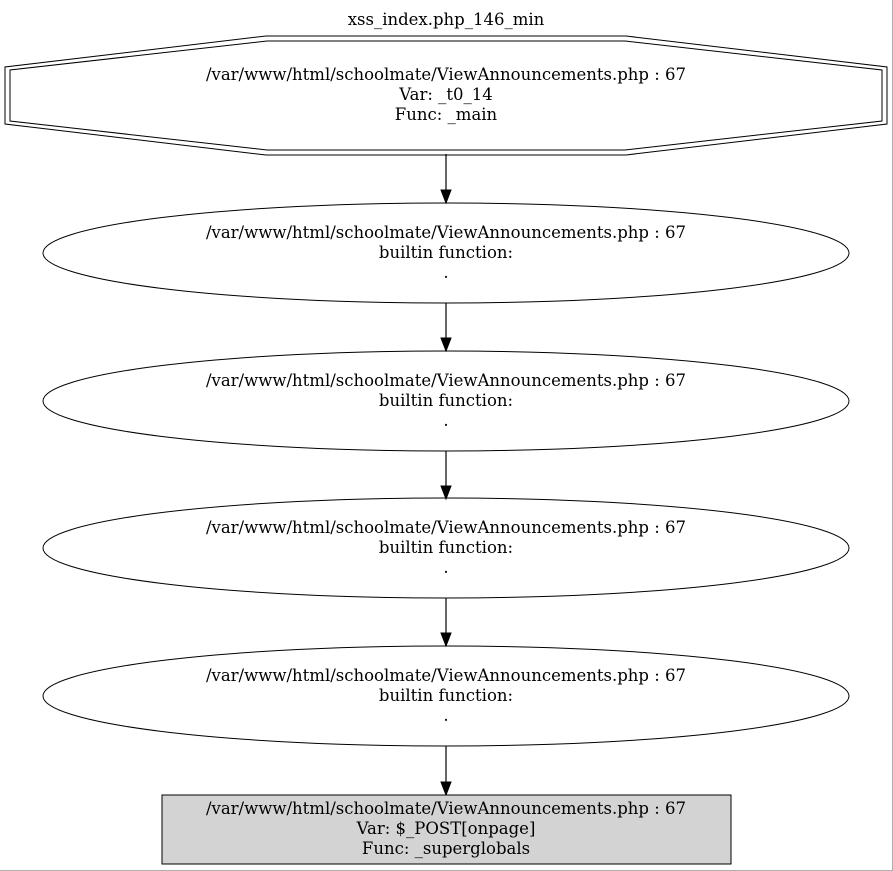 The height and width of the screenshot is (871, 893). I want to click on edge-n0-n1, so click(446, 179).